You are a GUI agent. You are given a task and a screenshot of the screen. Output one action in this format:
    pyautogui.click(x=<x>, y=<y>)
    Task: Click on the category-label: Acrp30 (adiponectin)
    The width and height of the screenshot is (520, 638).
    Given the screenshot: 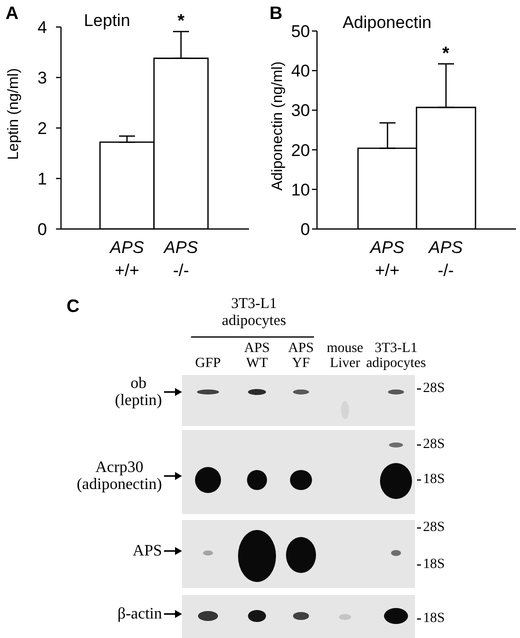 What is the action you would take?
    pyautogui.click(x=119, y=476)
    